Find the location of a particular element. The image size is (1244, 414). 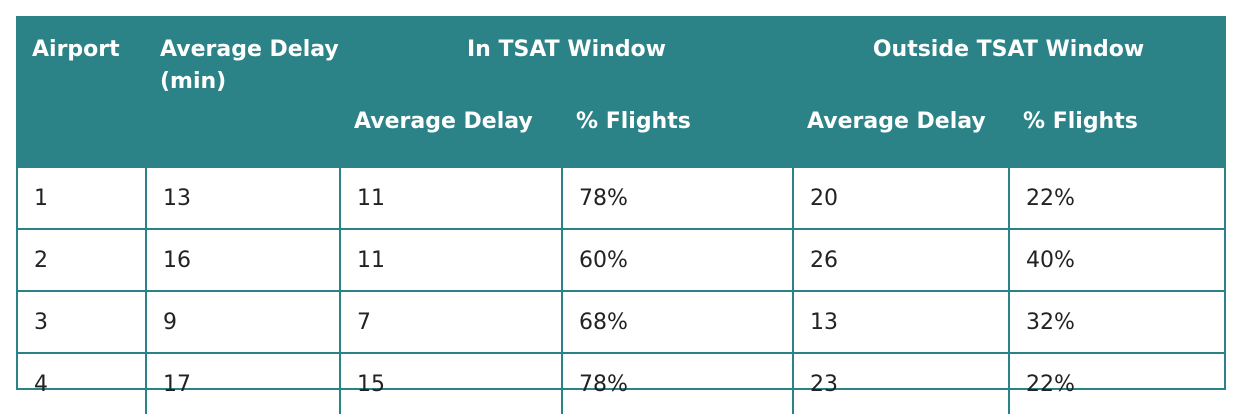

cell-out-average-delay: 26 is located at coordinates (901, 259).